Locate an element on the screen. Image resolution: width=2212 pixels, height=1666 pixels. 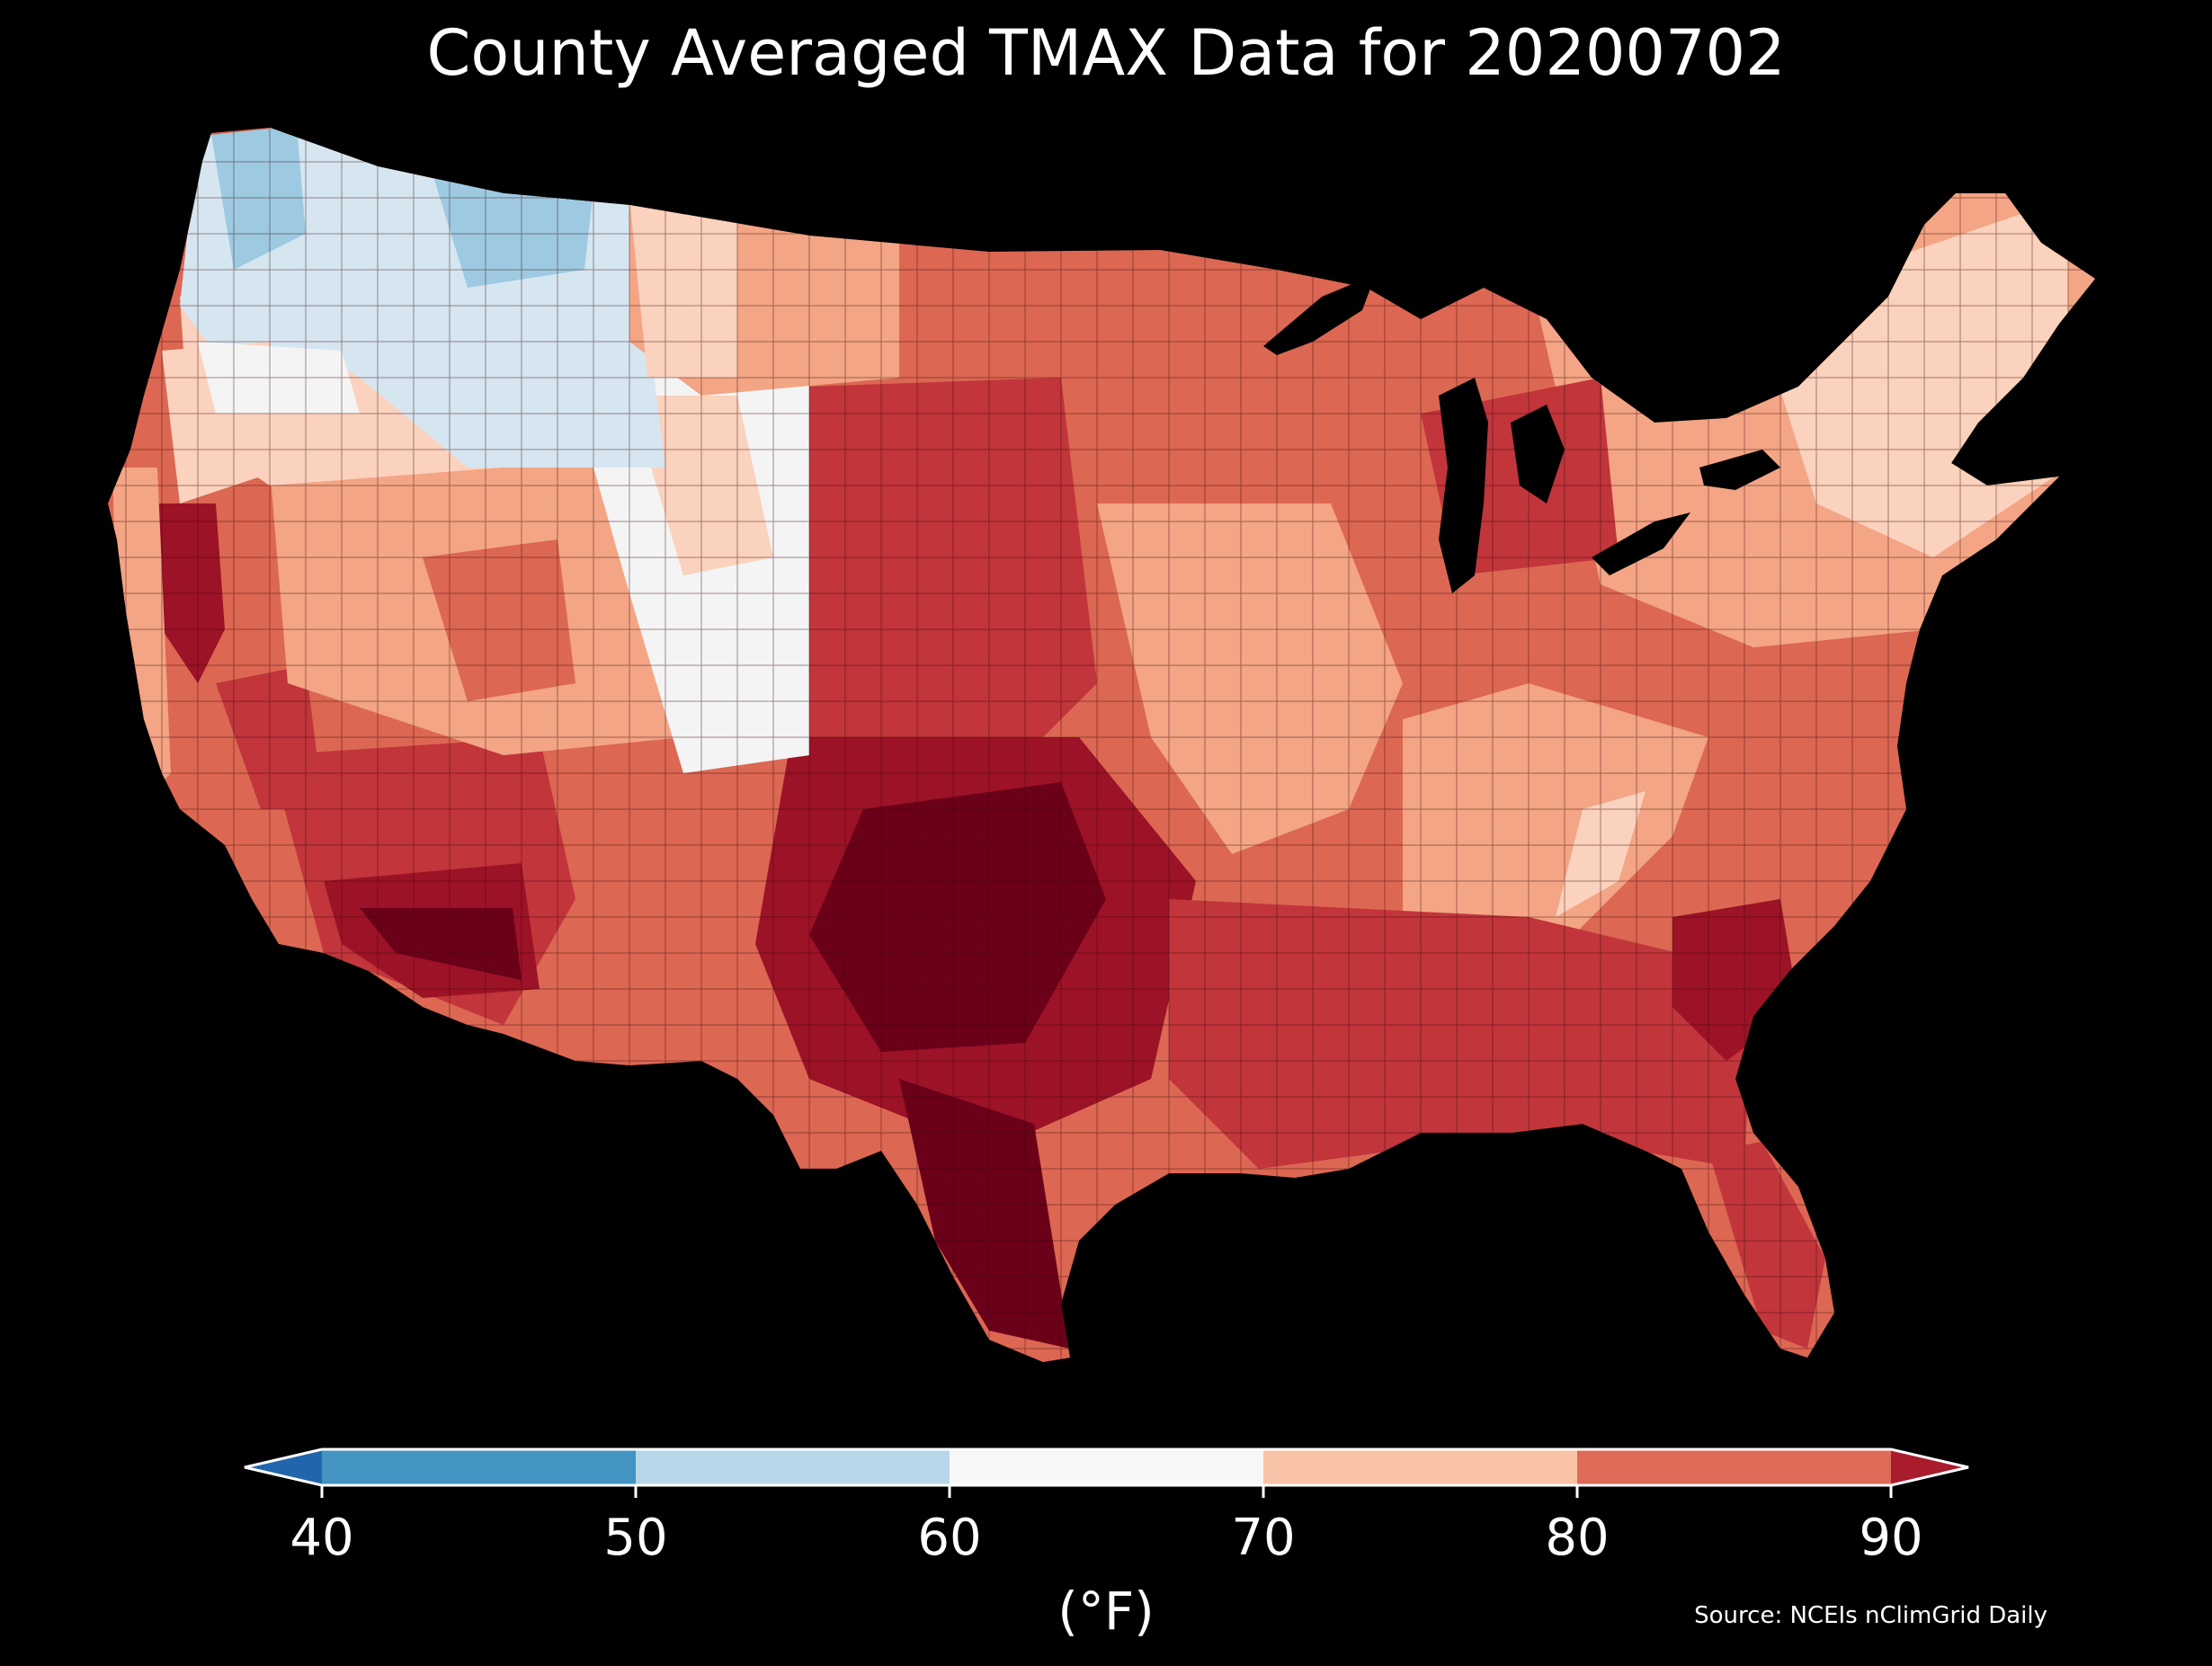
region-midwest is located at coordinates (1250, 678).